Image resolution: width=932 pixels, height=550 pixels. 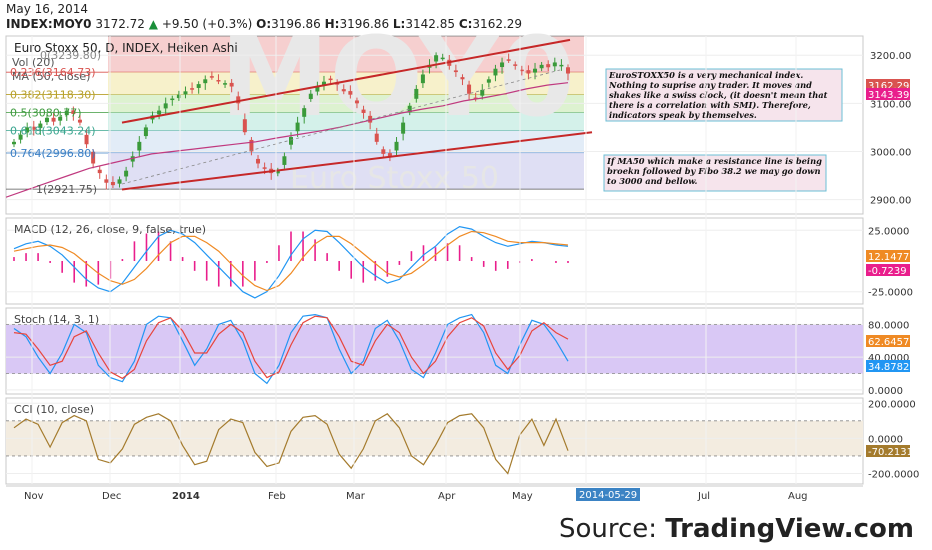 I want to click on channel-upper-line, so click(x=346, y=81).